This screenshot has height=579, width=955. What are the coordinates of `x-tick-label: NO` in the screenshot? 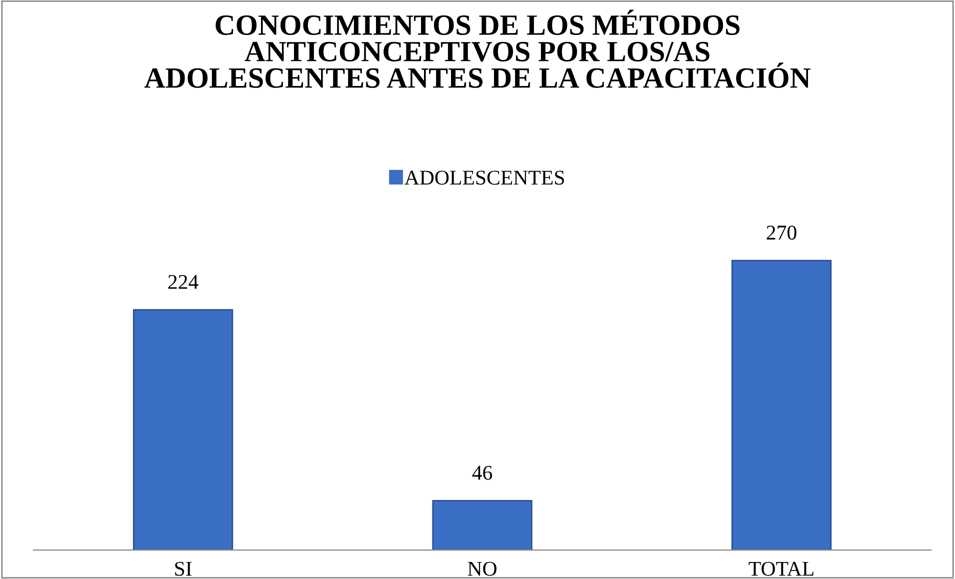 It's located at (482, 569).